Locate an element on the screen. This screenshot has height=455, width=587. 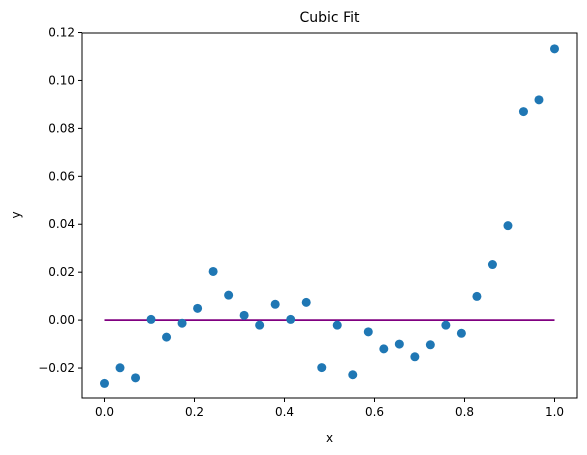
x-tick-label: 1.0 is located at coordinates (554, 412).